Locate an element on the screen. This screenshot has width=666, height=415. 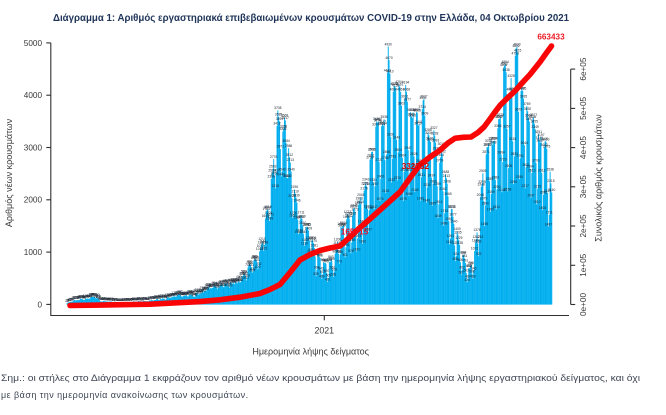
svg-text: 67 is located at coordinates (104, 299).